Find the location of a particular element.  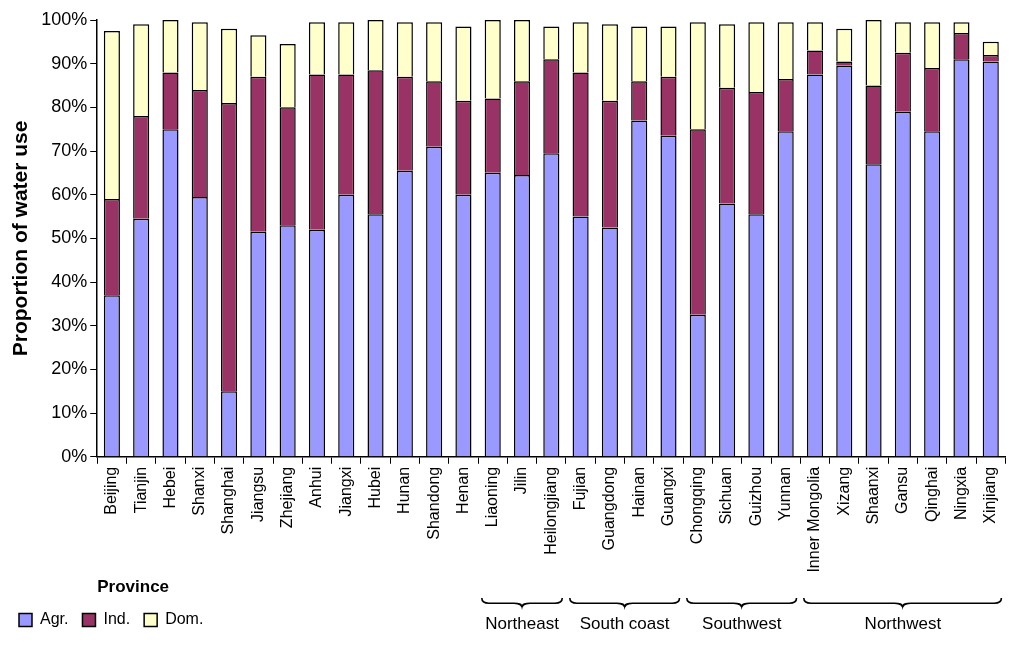

y-tick-label: 70% is located at coordinates (69, 150).